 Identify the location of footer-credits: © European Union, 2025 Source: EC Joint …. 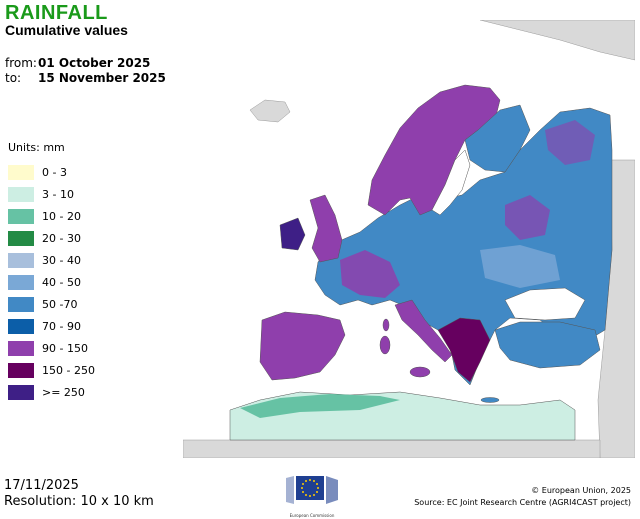
(522, 497).